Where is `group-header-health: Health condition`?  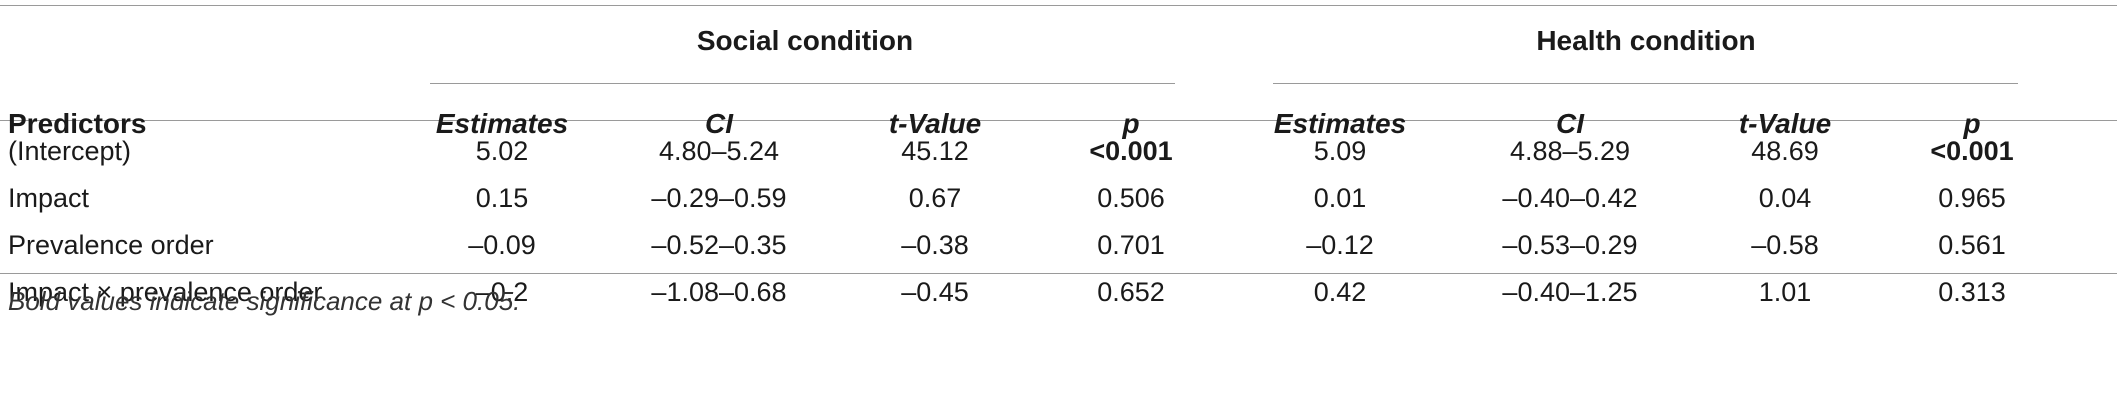 group-header-health: Health condition is located at coordinates (1646, 40).